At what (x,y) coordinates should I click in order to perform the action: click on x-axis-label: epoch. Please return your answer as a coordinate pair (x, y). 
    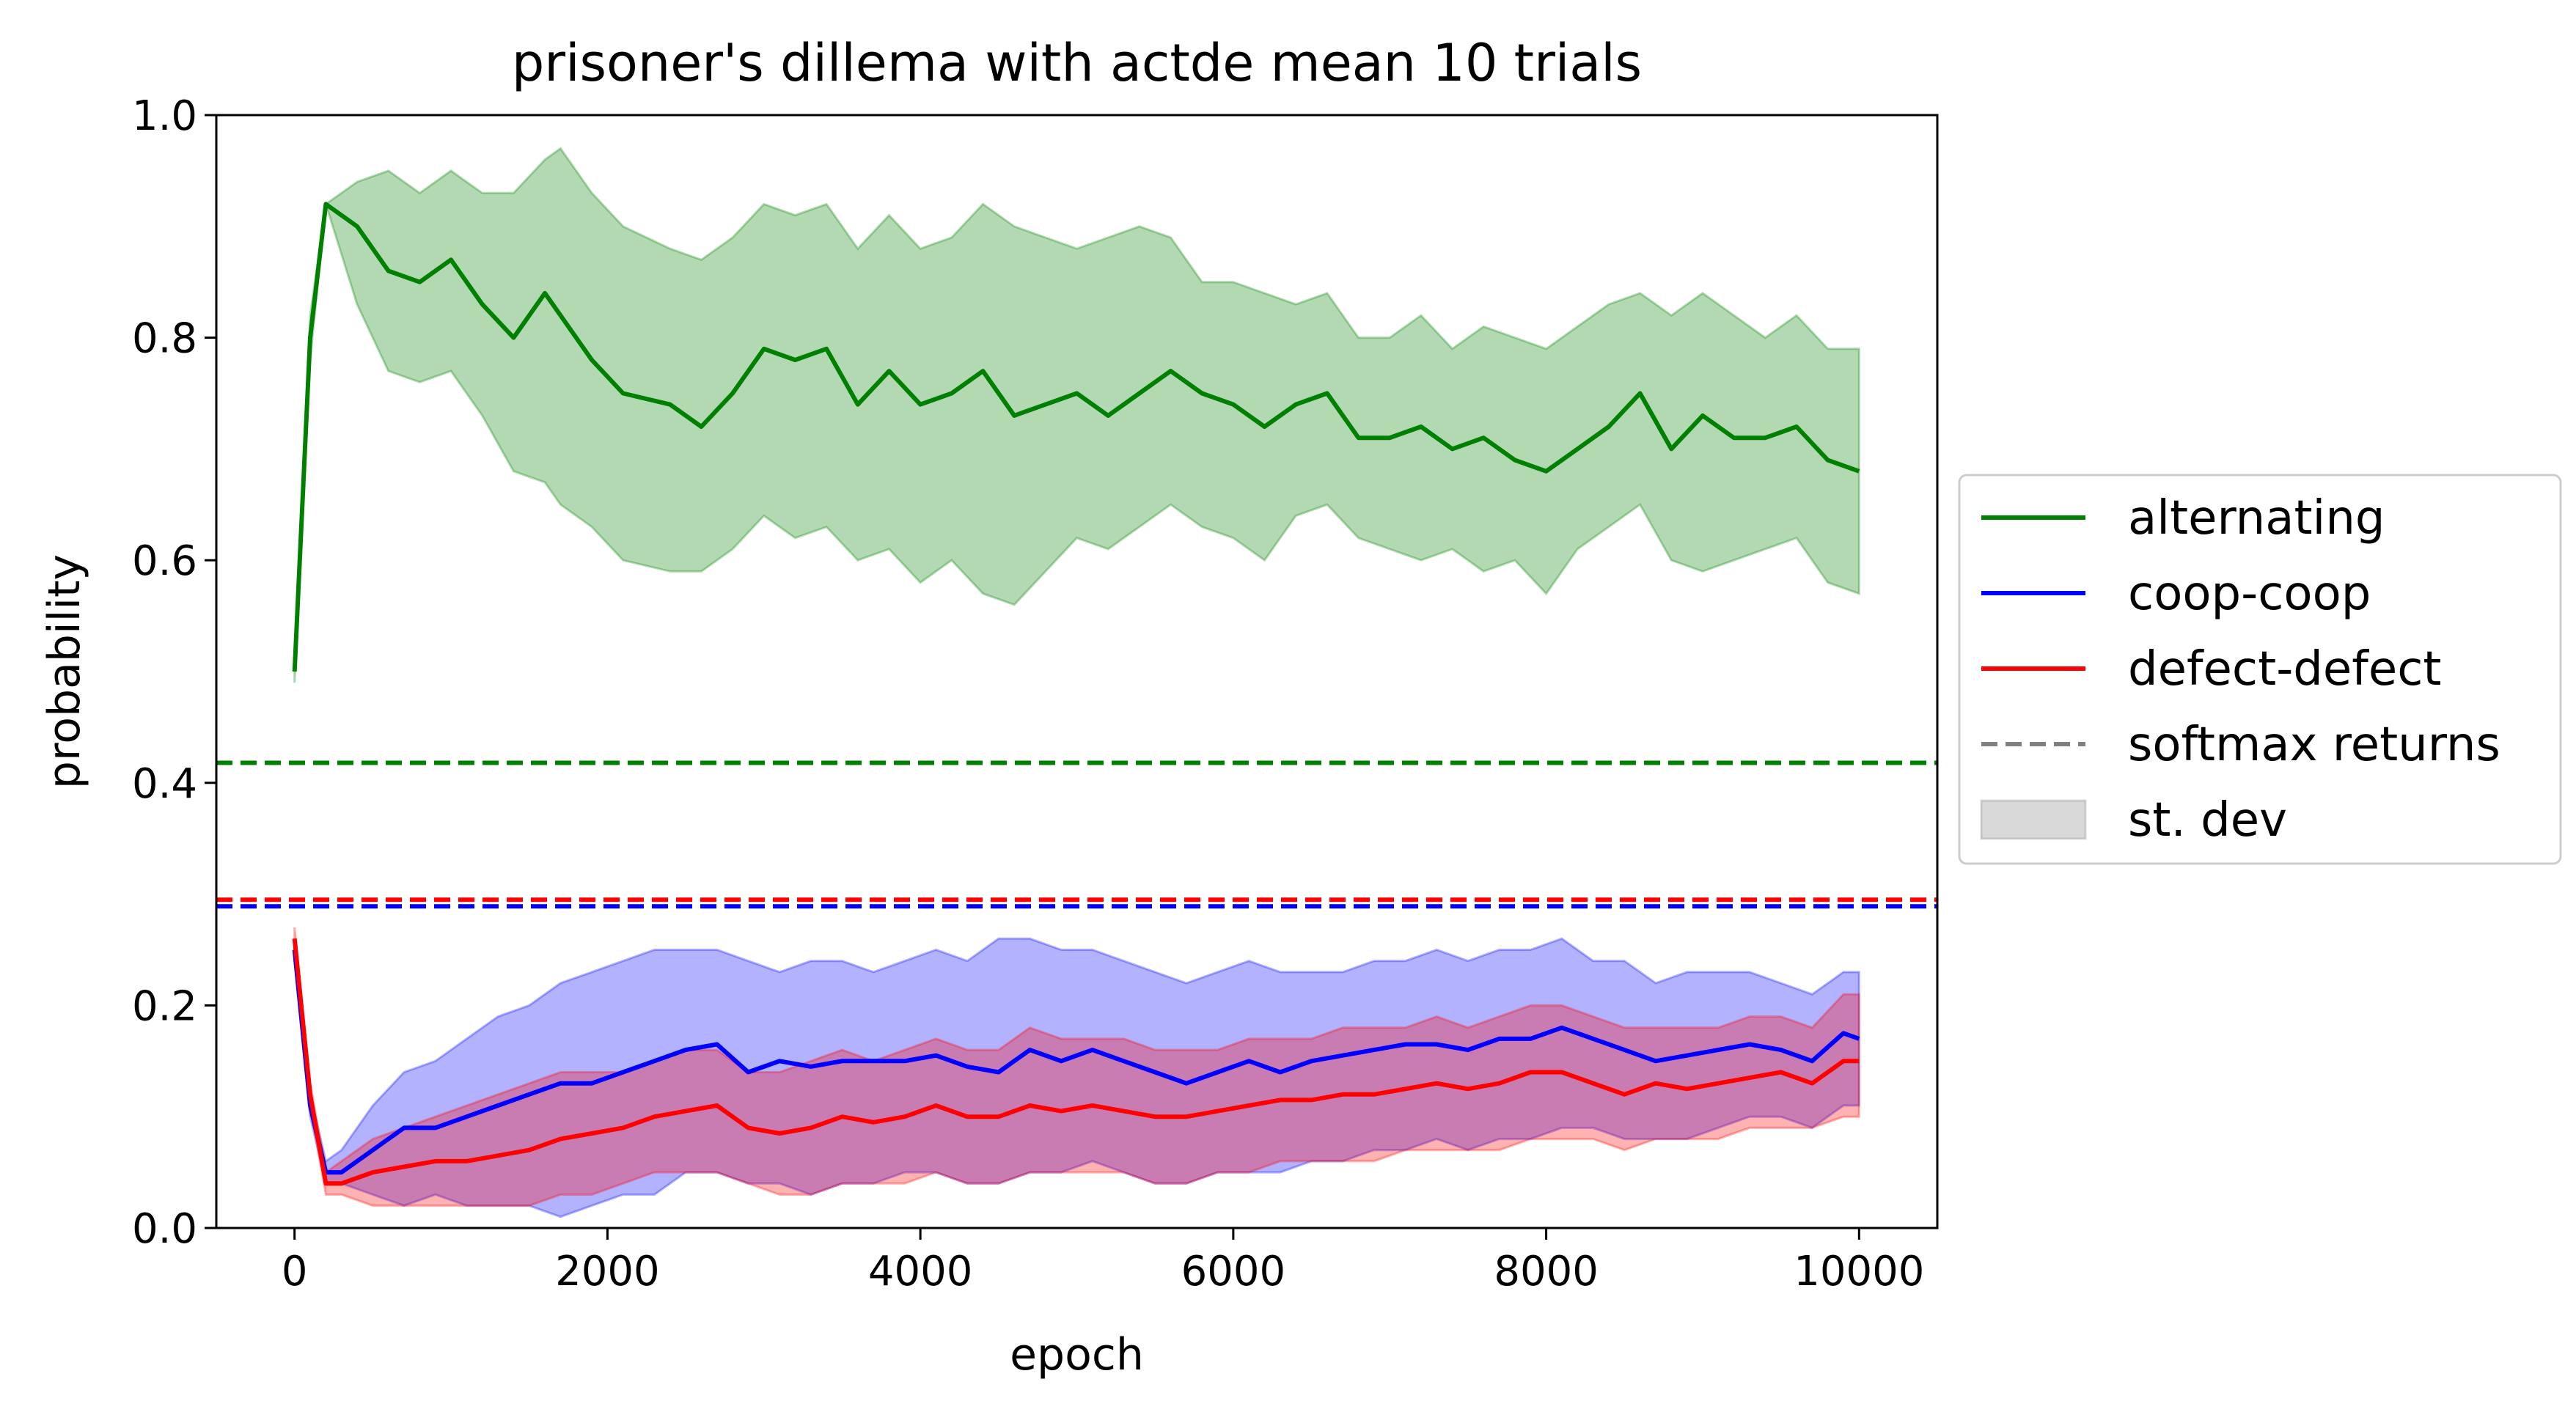
    Looking at the image, I should click on (1077, 1354).